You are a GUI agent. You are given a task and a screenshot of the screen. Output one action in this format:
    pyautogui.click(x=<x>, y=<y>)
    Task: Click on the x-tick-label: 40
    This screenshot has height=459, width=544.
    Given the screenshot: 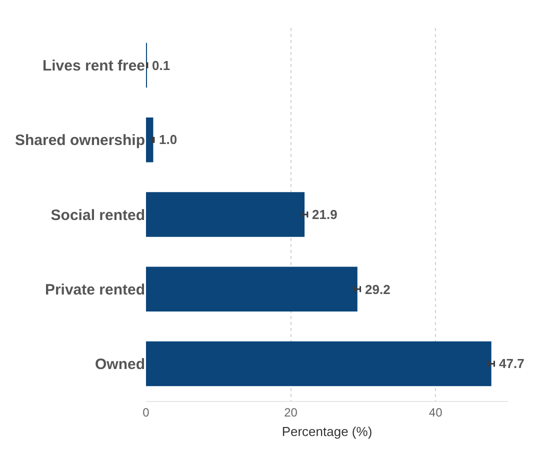 What is the action you would take?
    pyautogui.click(x=435, y=412)
    